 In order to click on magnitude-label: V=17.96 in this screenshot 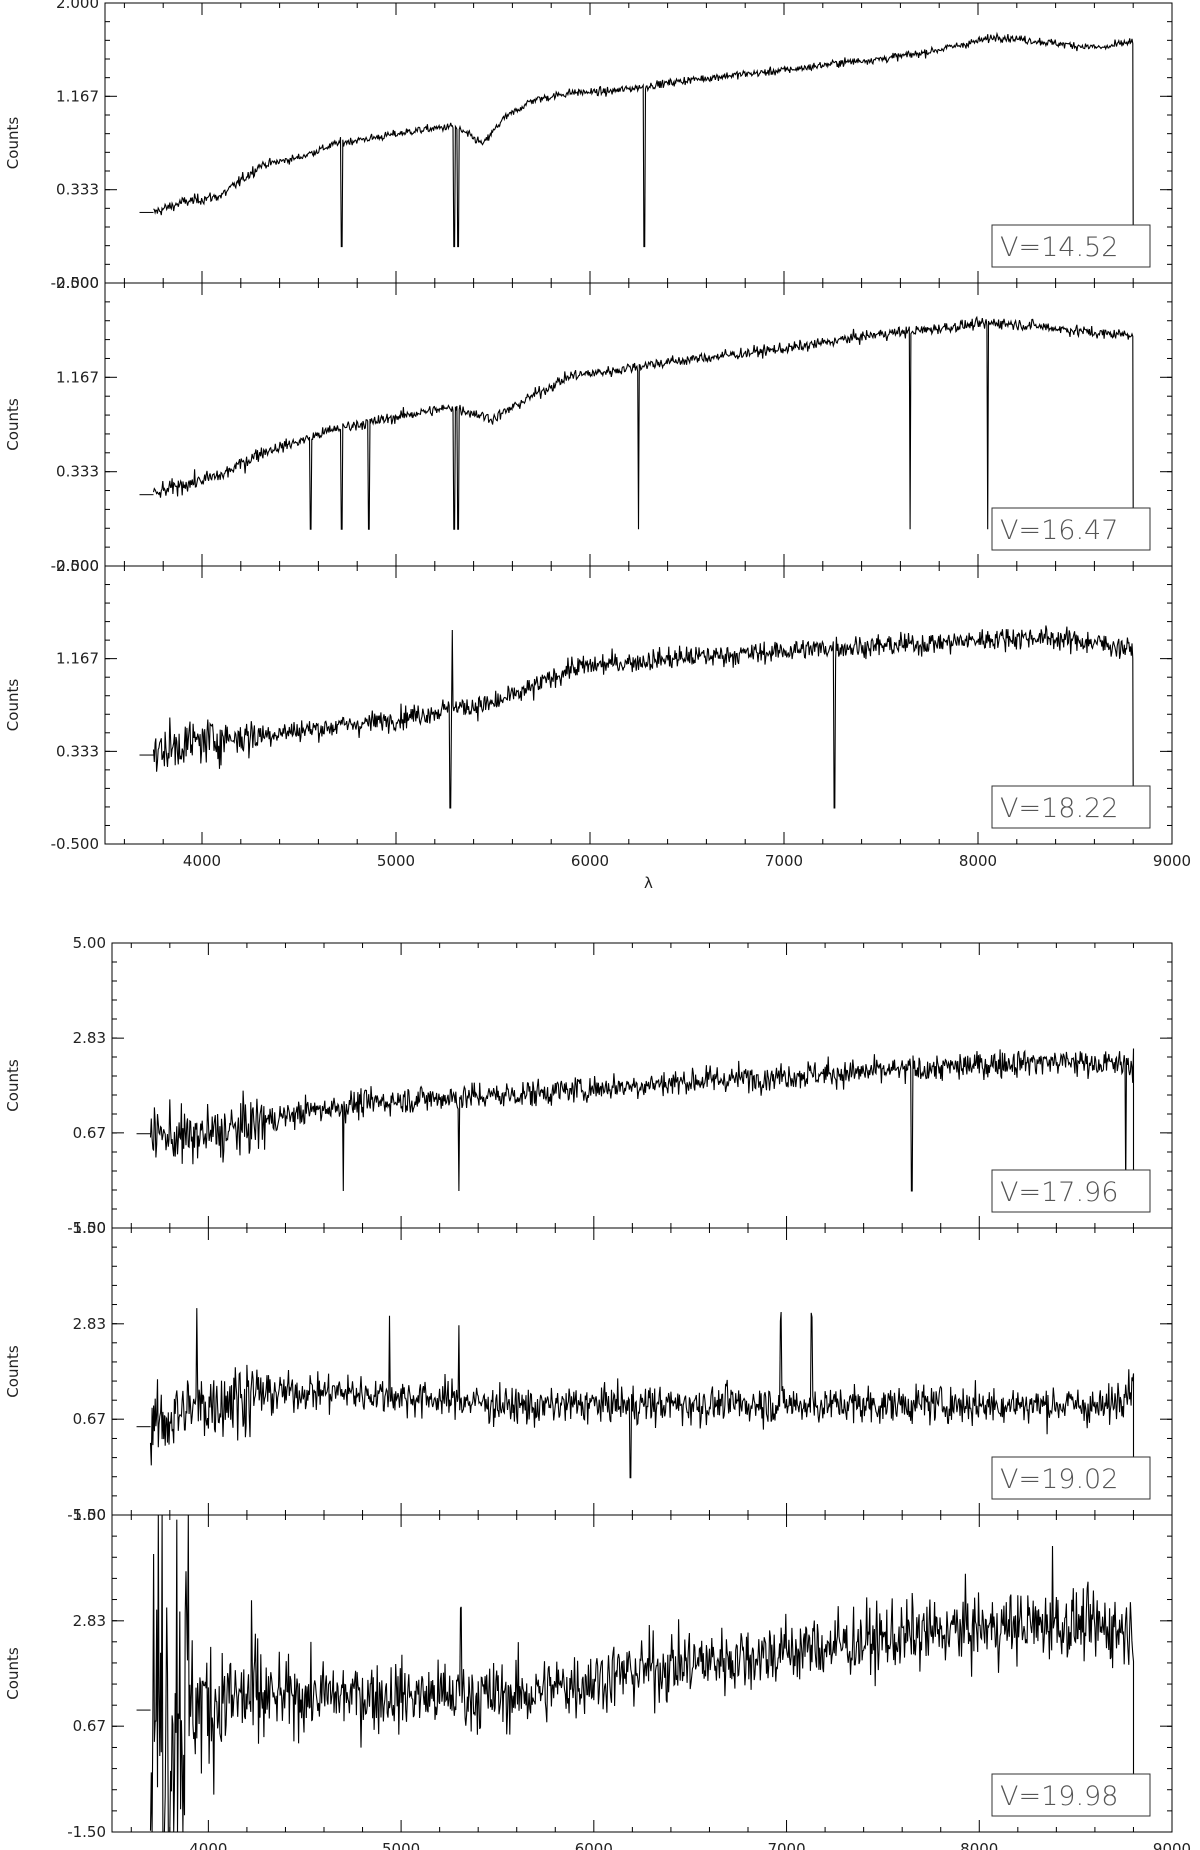, I will do `click(1059, 1192)`.